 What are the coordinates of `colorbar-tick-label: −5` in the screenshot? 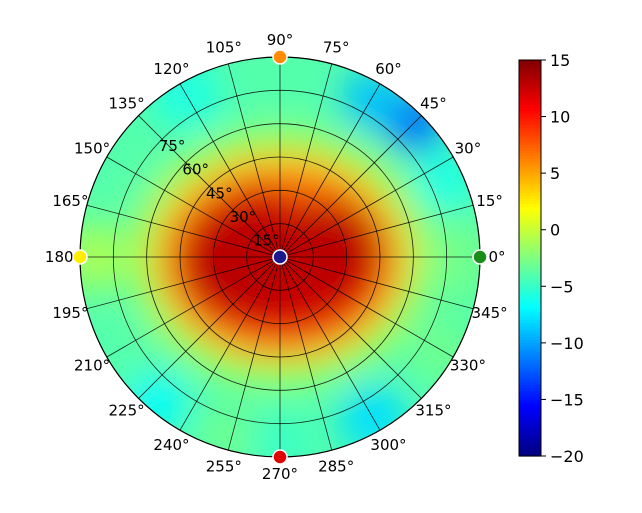 It's located at (562, 286).